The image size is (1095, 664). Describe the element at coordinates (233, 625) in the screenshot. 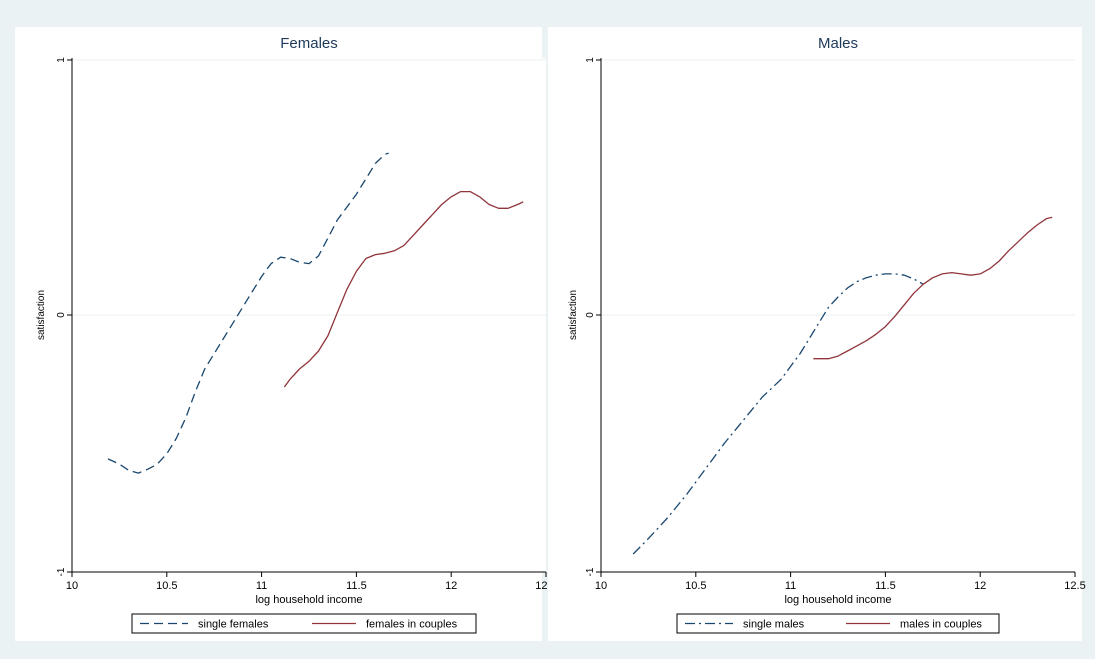

I see `legend-label-1: single females` at that location.